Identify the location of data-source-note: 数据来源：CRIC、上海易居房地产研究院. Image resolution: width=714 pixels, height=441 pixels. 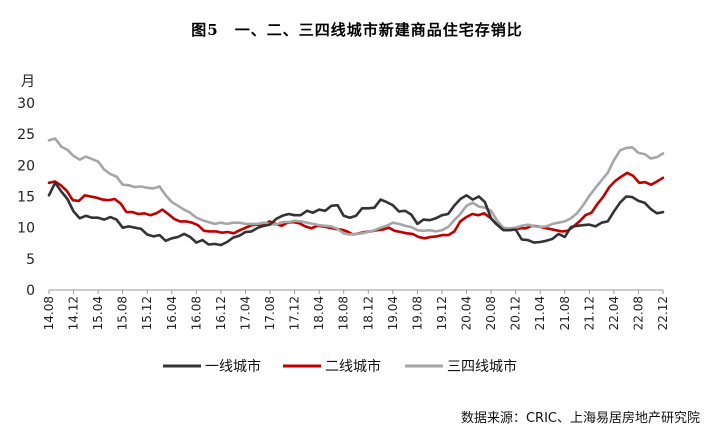
(580, 418).